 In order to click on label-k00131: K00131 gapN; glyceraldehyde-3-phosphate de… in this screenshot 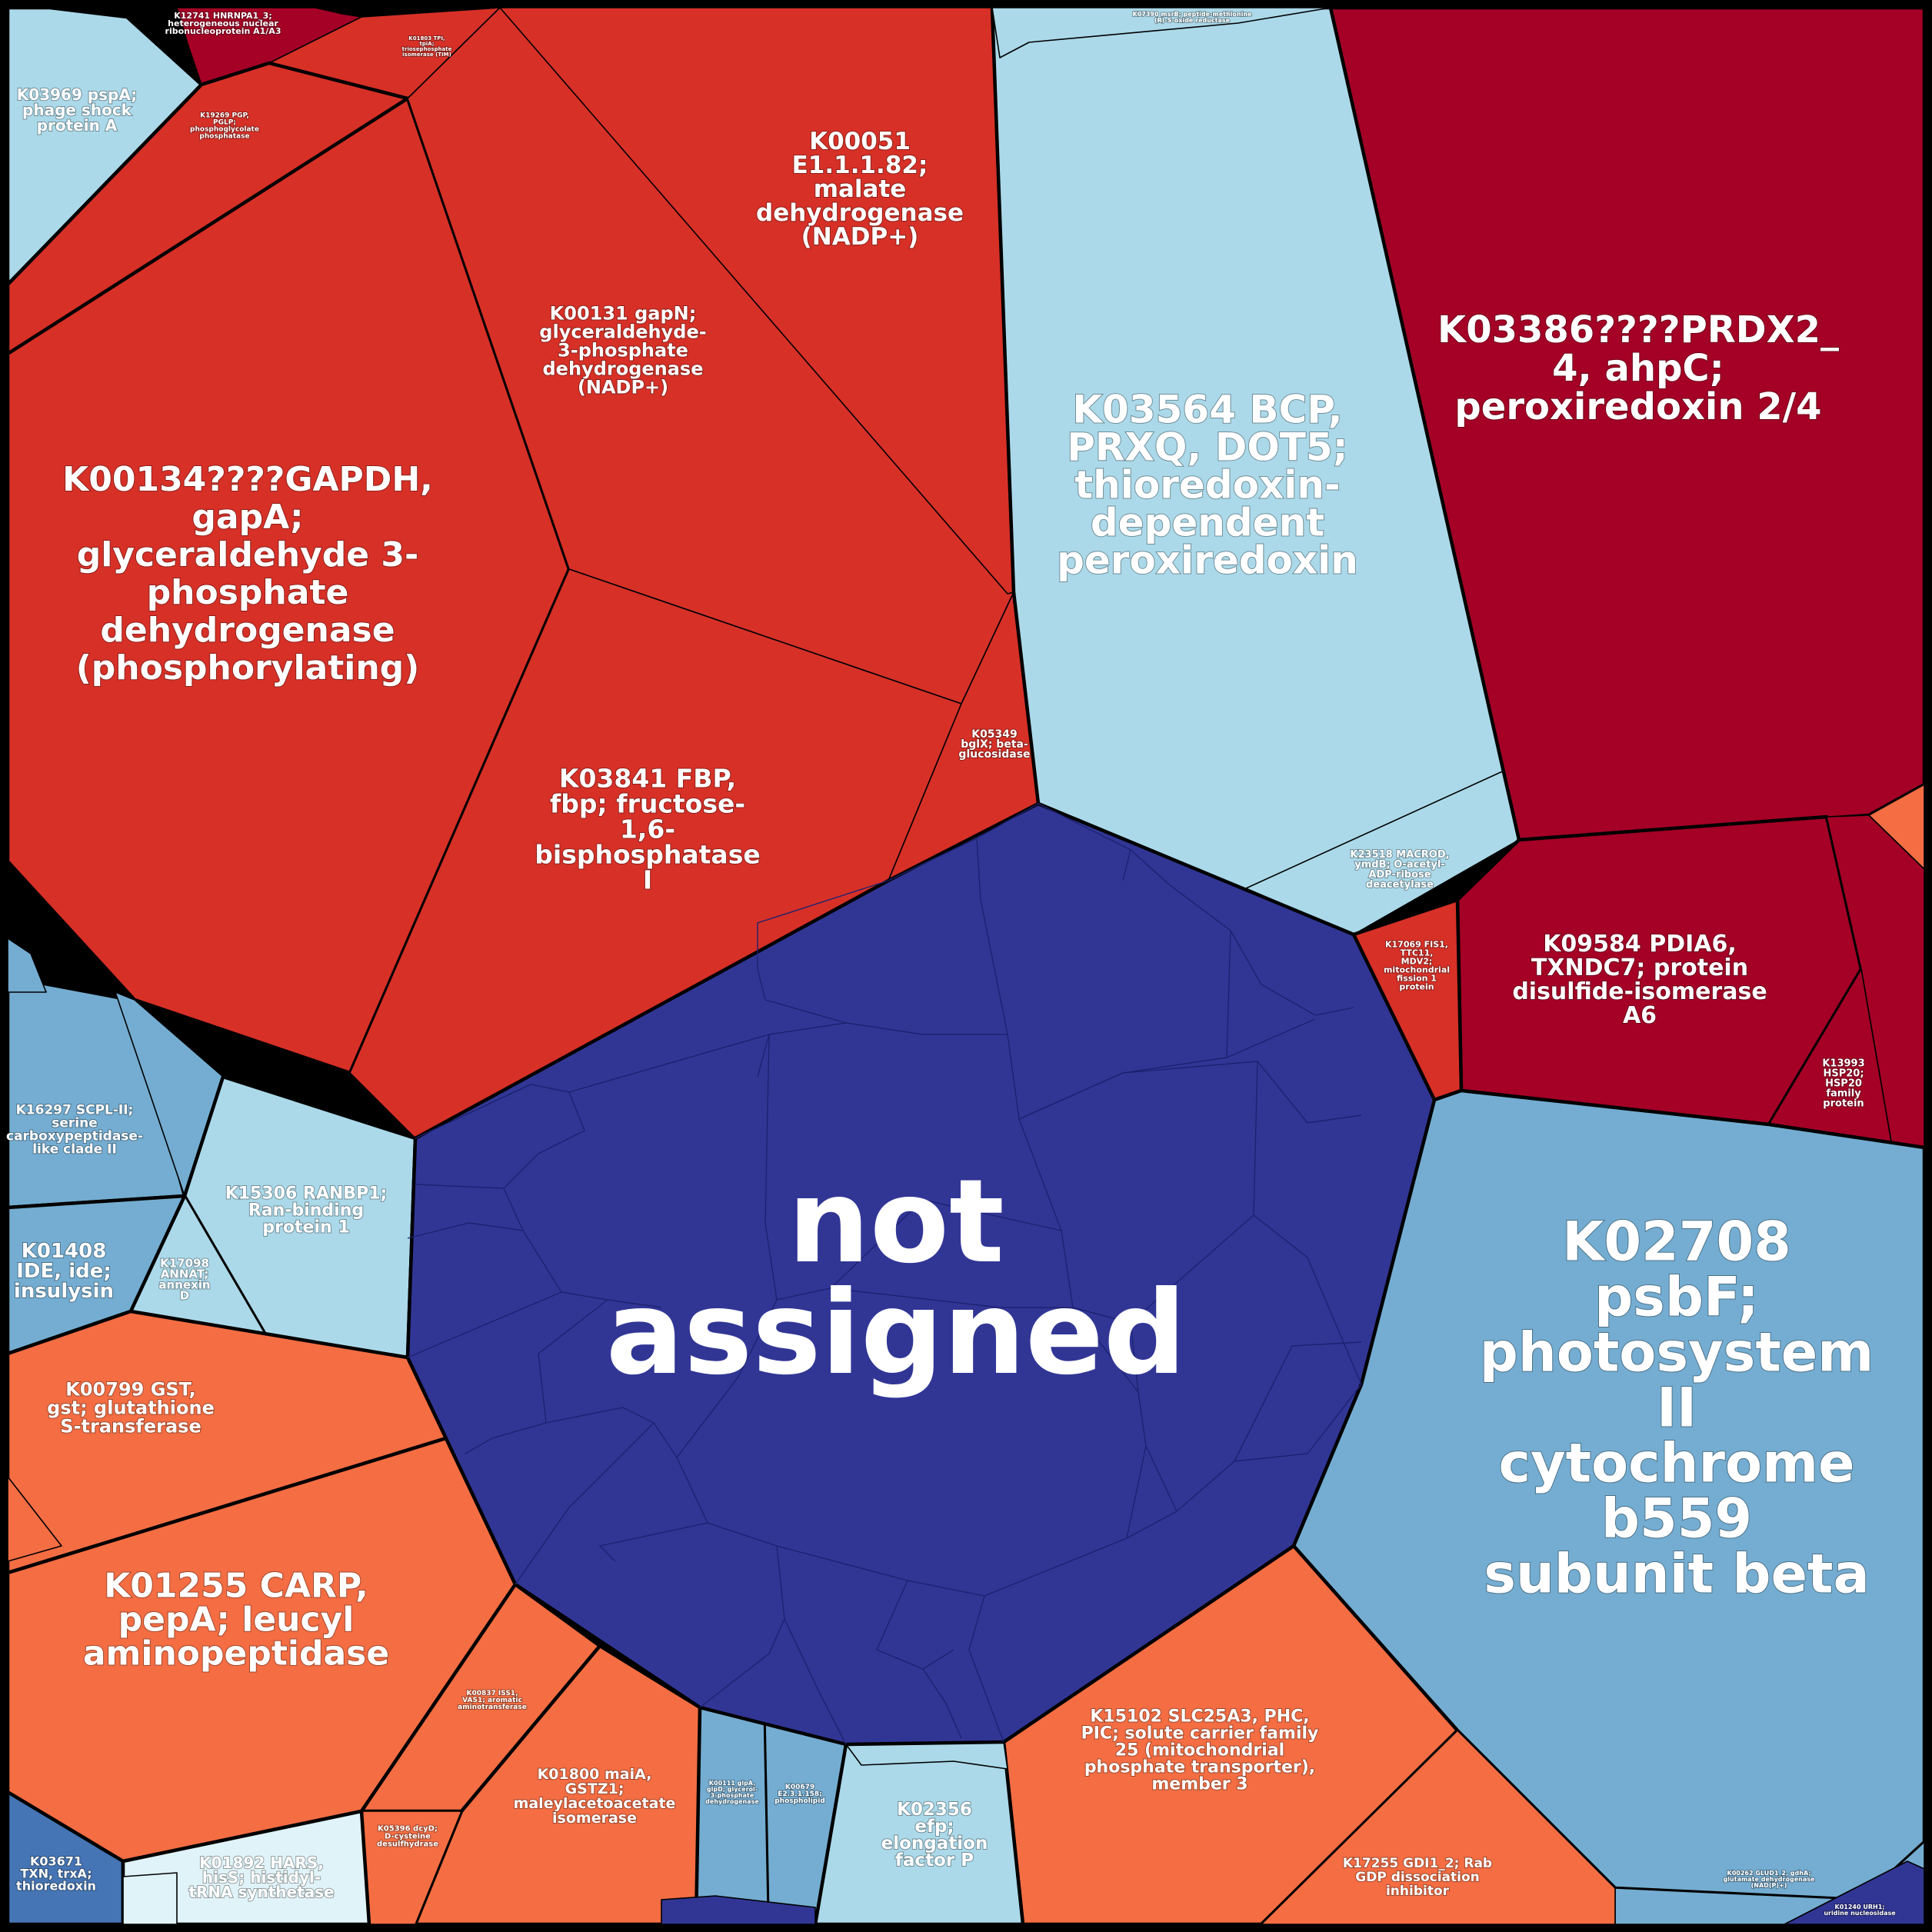, I will do `click(622, 350)`.